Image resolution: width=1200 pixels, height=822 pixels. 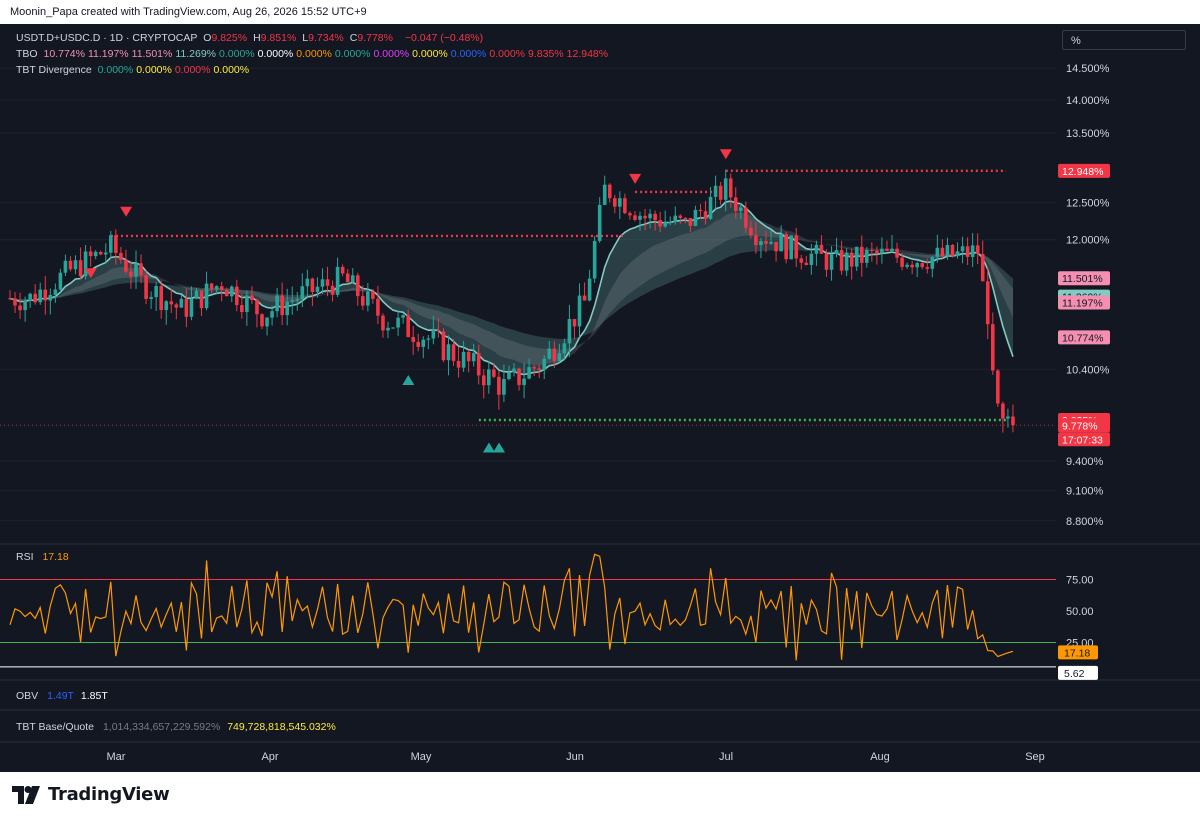 What do you see at coordinates (161, 727) in the screenshot?
I see `tbt-value-1: 1,014,334,657,229.592%` at bounding box center [161, 727].